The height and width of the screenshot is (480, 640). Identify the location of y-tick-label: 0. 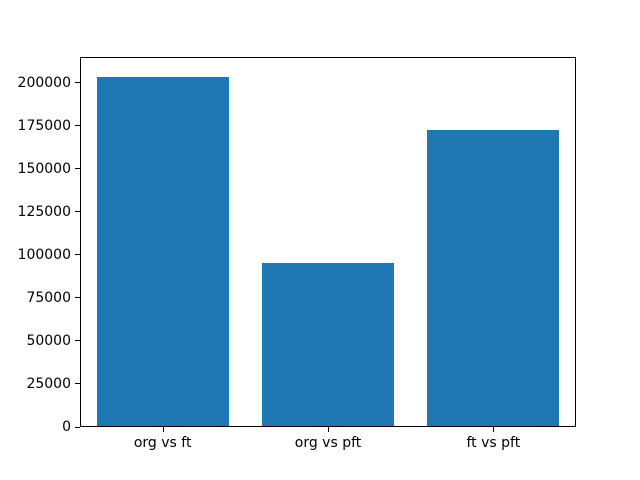
(66, 427).